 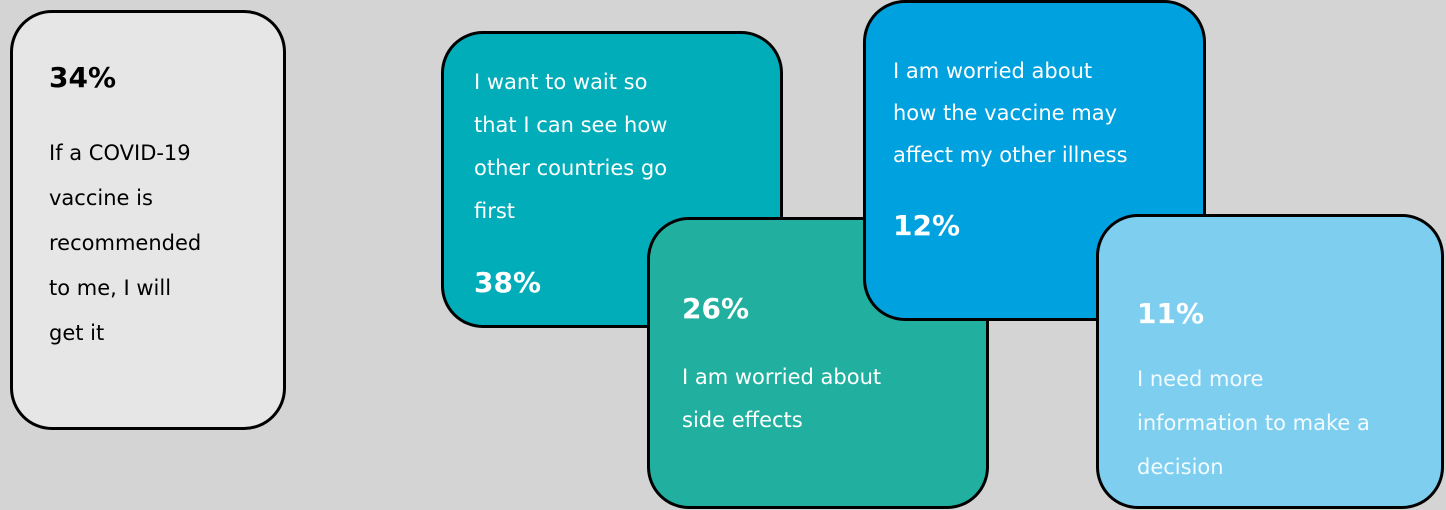 I want to click on percent: 38%, so click(x=508, y=282).